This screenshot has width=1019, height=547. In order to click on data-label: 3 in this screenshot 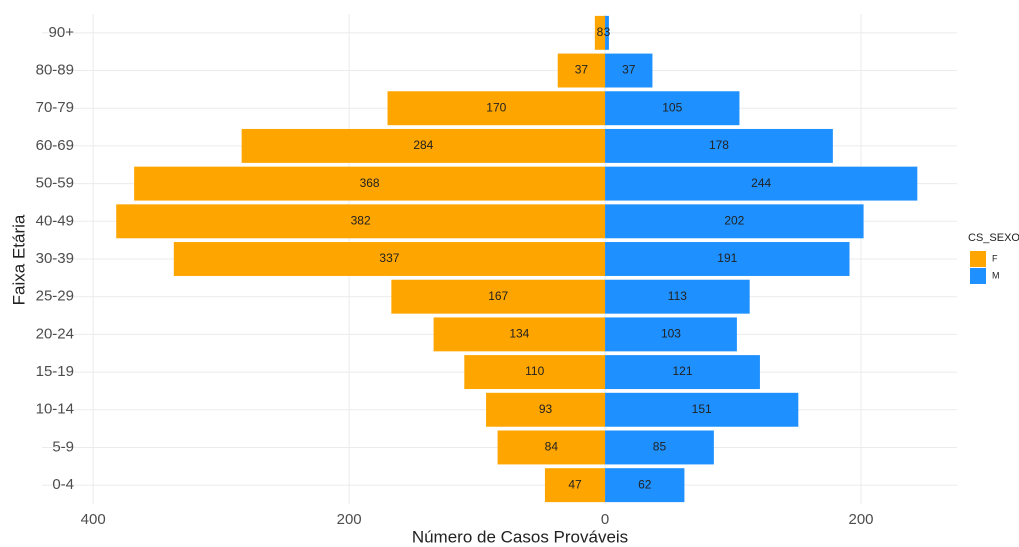, I will do `click(607, 32)`.